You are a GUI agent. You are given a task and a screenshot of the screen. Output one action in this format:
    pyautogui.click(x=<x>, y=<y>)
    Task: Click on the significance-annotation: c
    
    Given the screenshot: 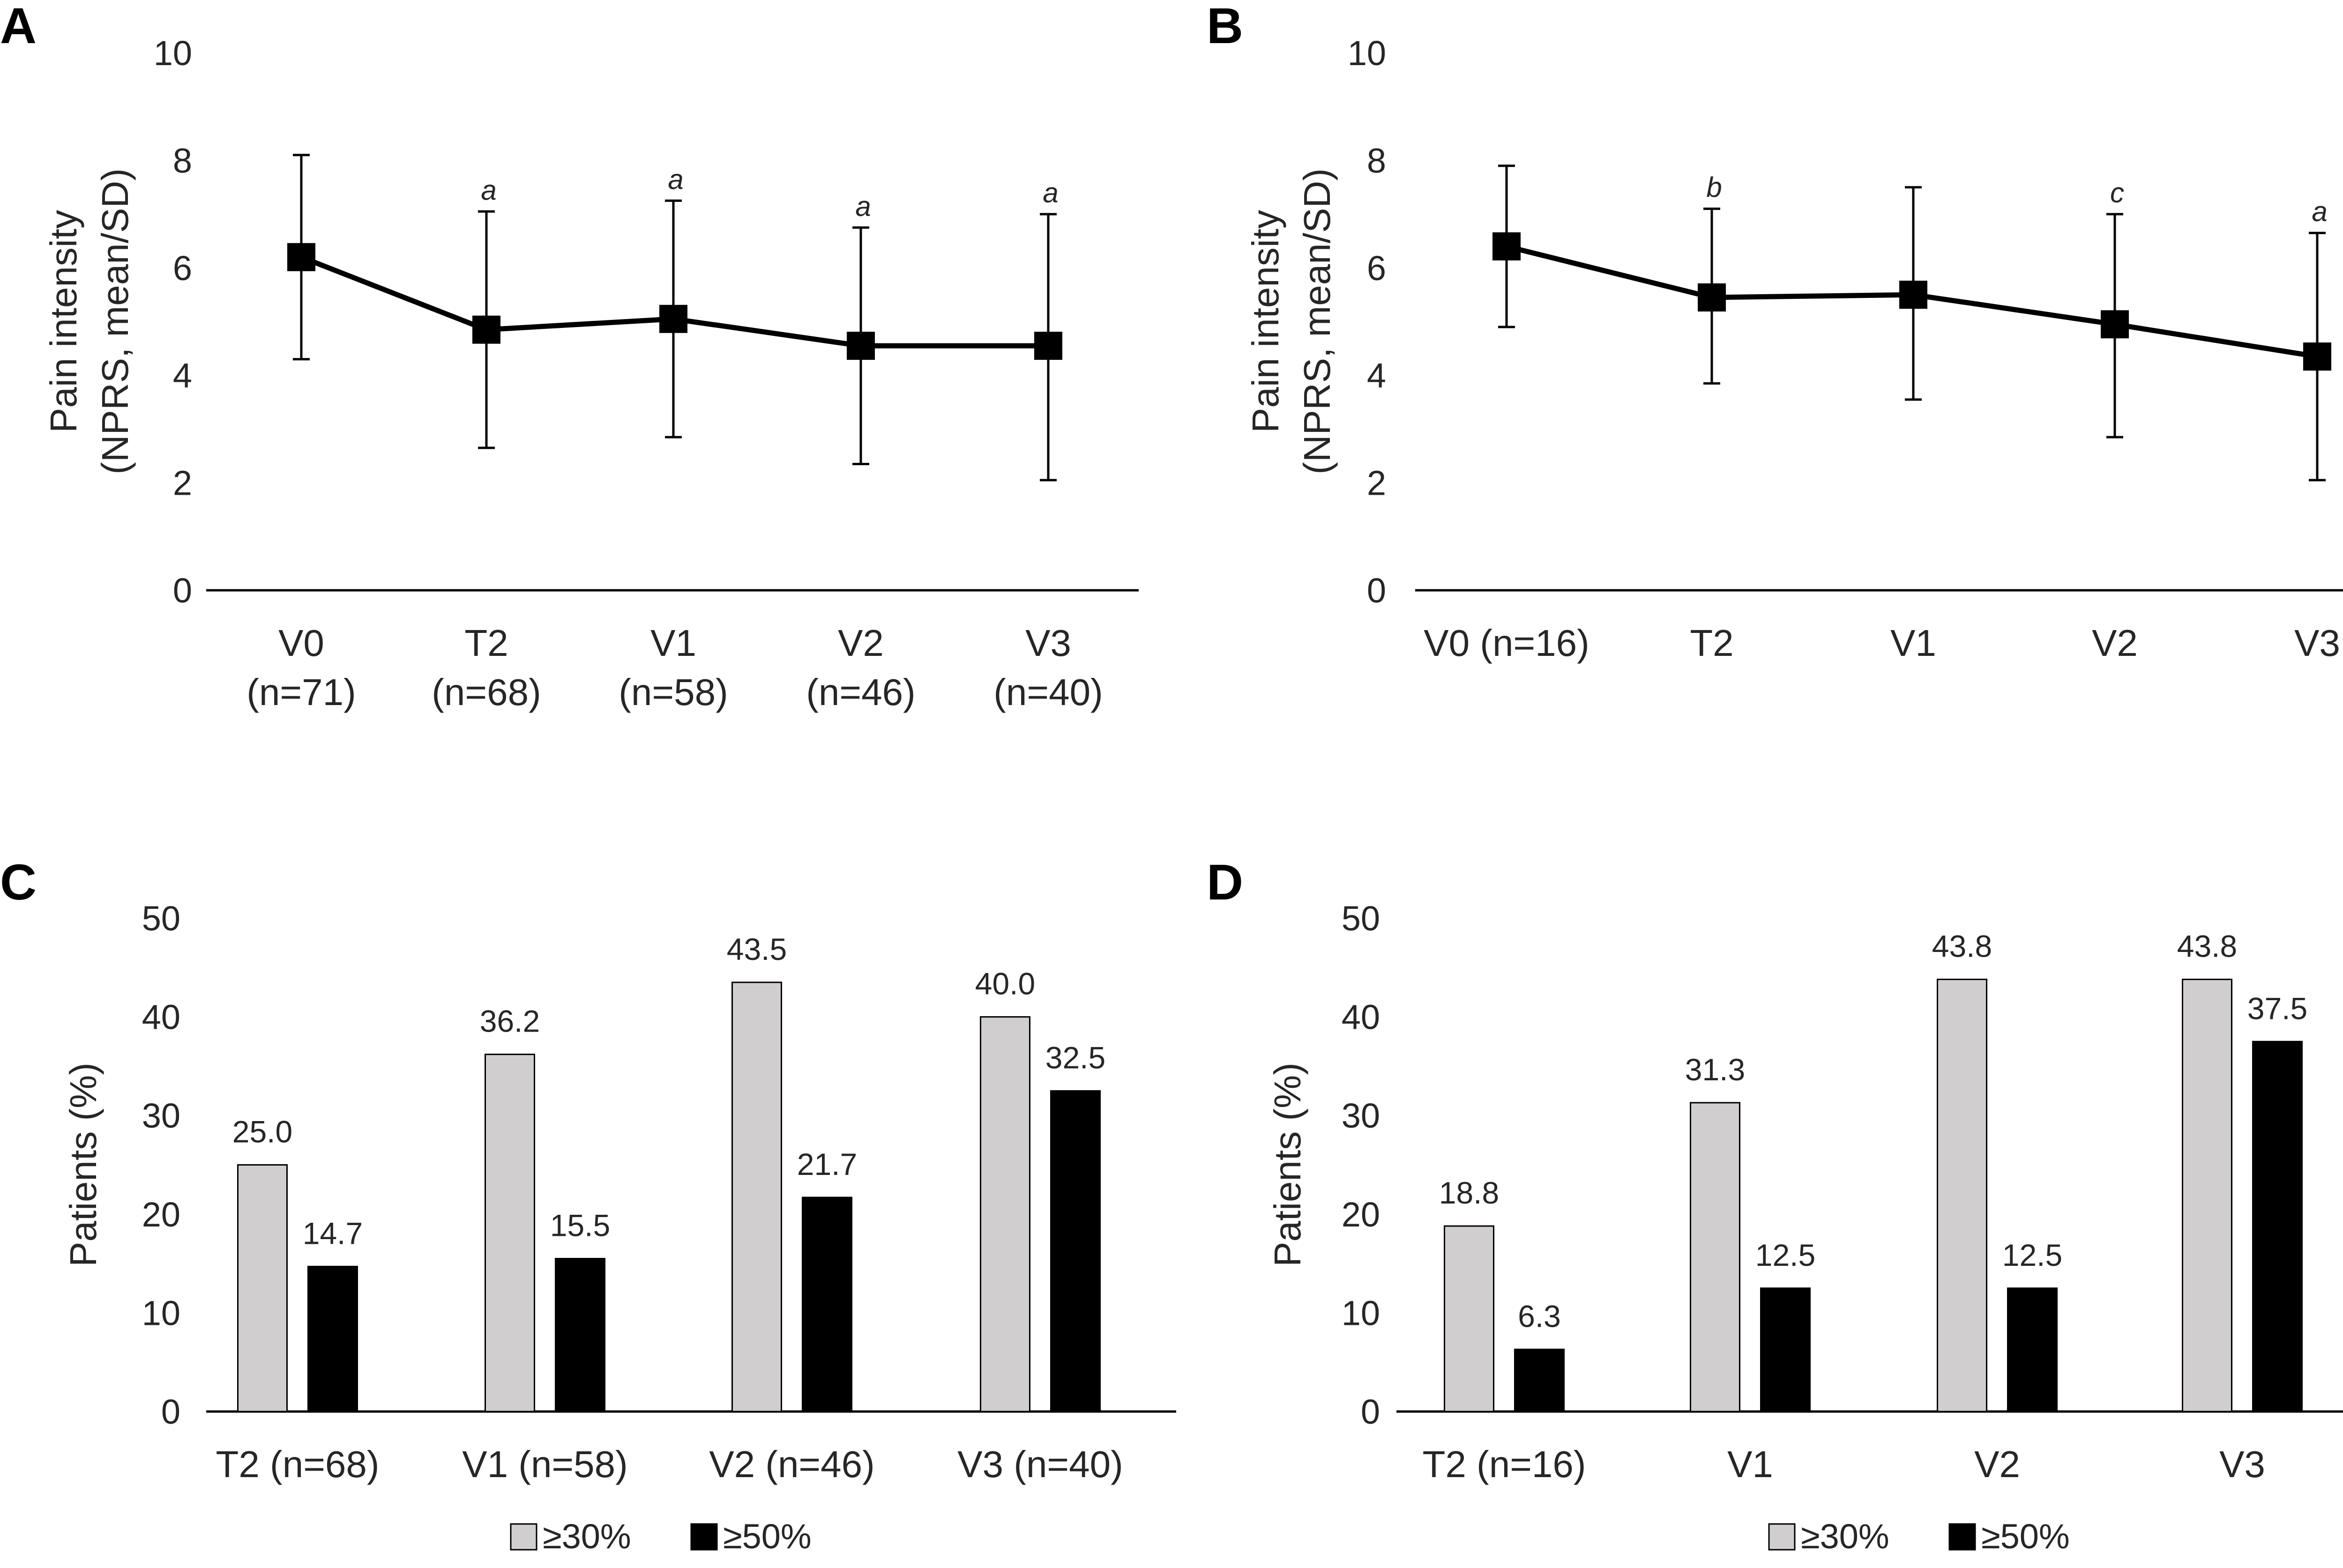 What is the action you would take?
    pyautogui.click(x=2117, y=193)
    